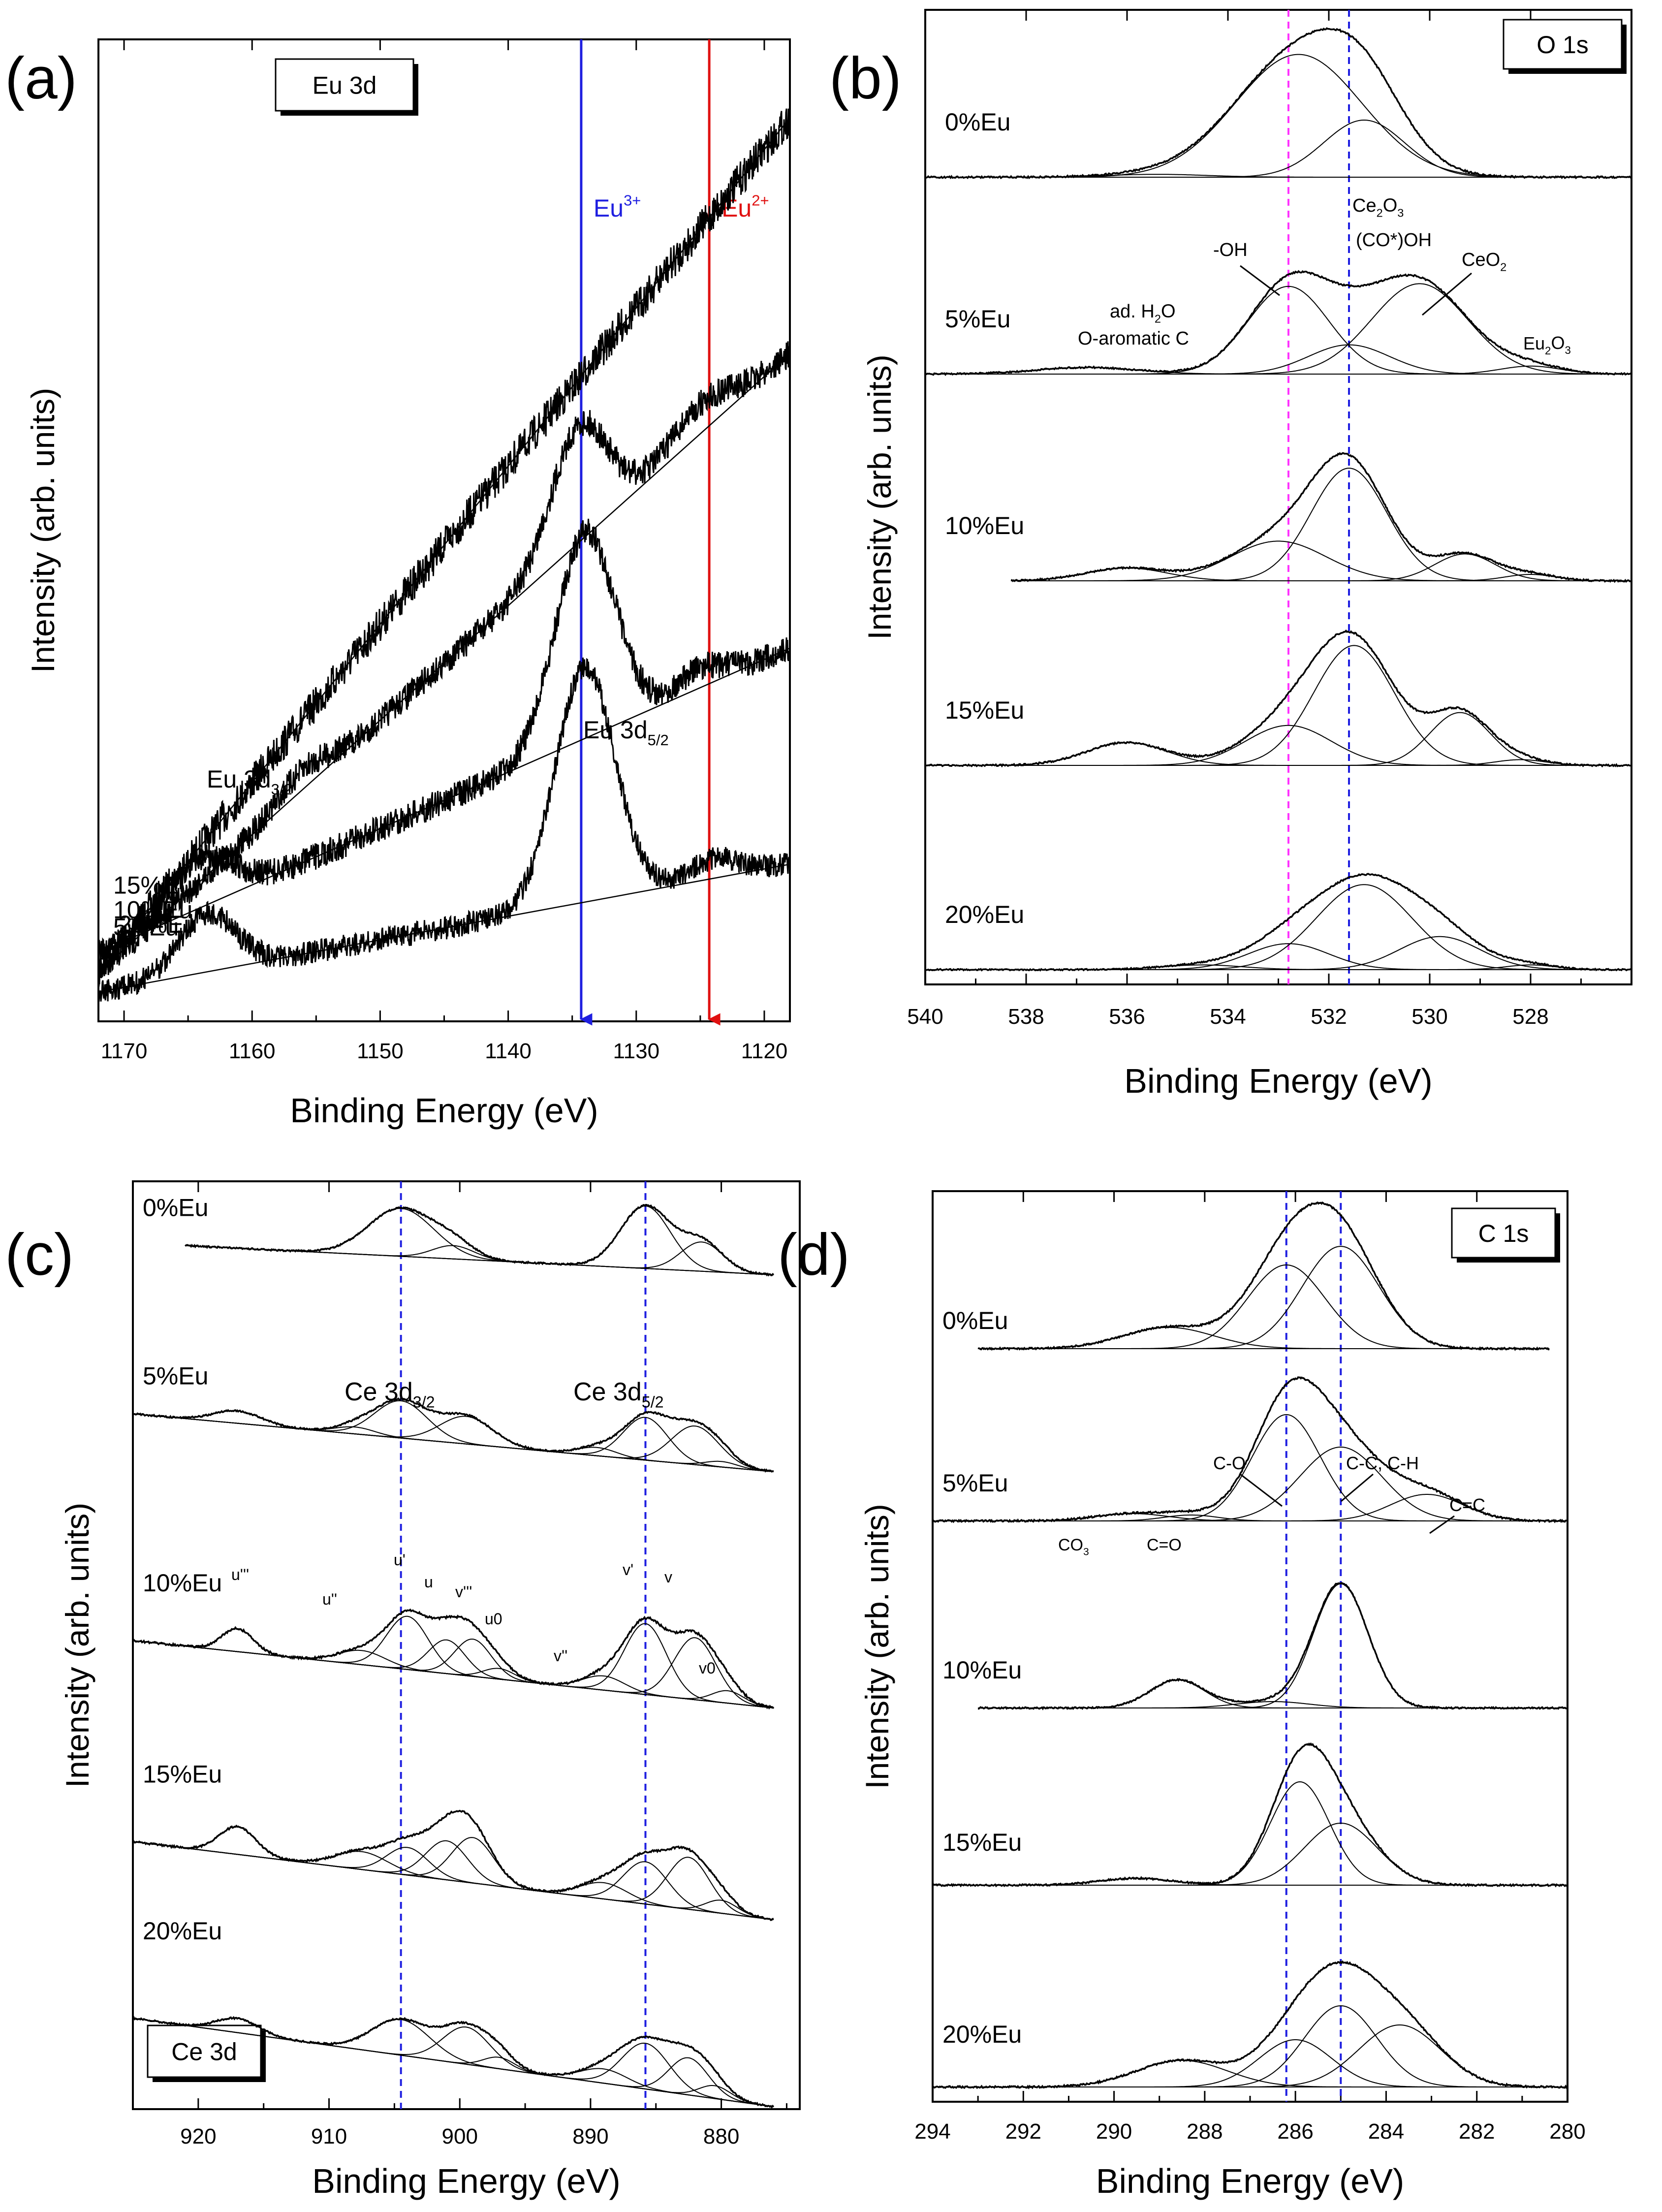 The height and width of the screenshot is (2212, 1662). I want to click on x-tick-label: 532, so click(1329, 1017).